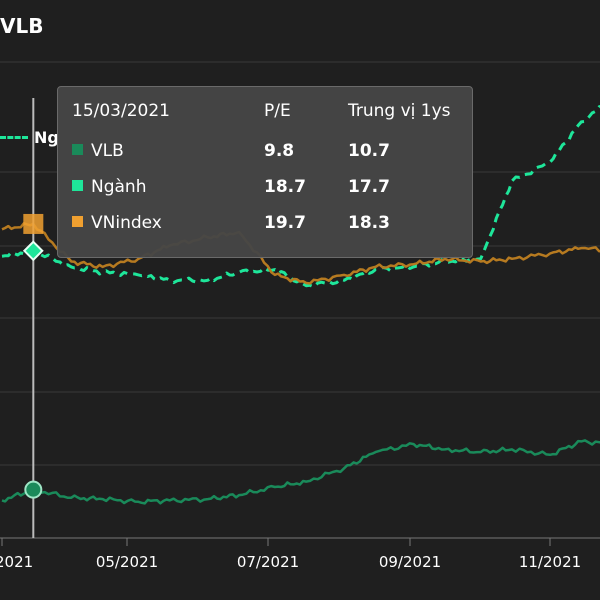  I want to click on tooltip-col-median: Trung vị 1ys, so click(399, 111).